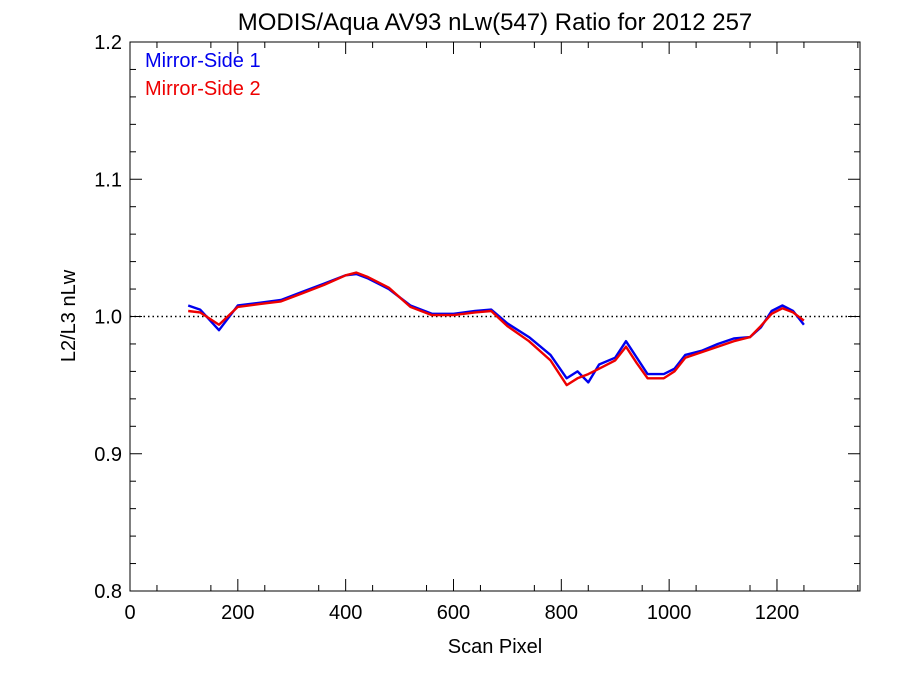 This screenshot has height=675, width=900. What do you see at coordinates (495, 647) in the screenshot?
I see `x-axis-label: Scan Pixel` at bounding box center [495, 647].